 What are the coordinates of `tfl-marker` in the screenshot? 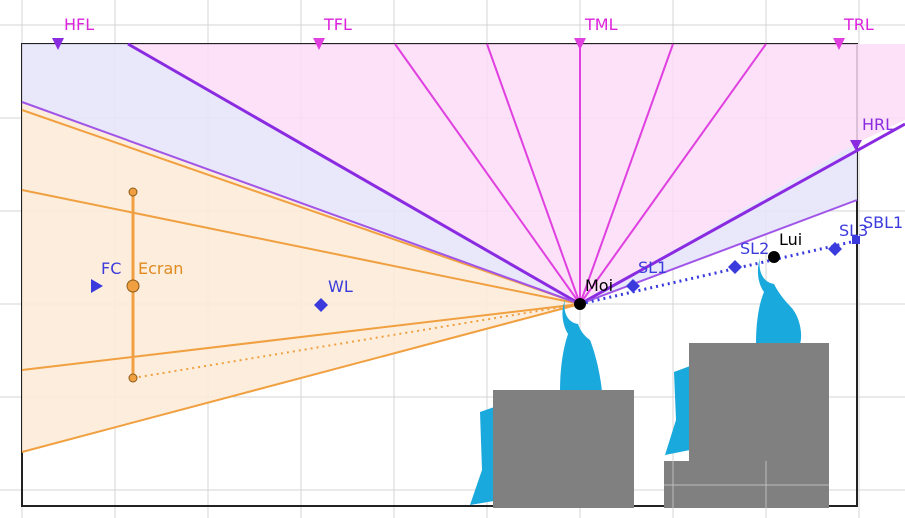 It's located at (319, 44).